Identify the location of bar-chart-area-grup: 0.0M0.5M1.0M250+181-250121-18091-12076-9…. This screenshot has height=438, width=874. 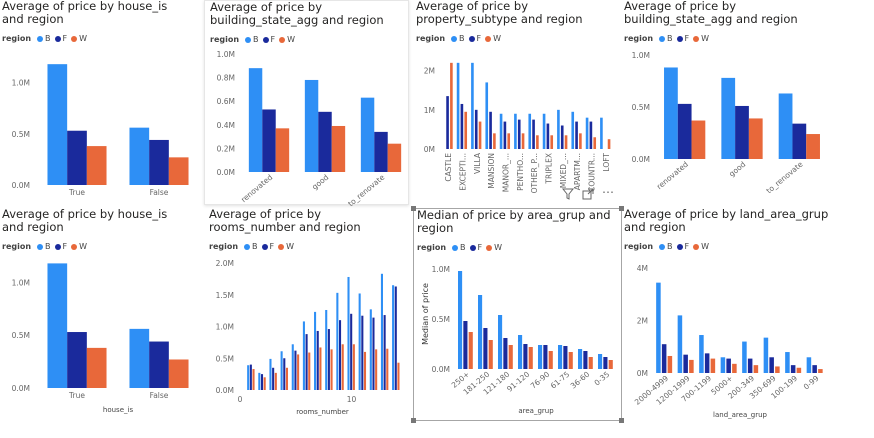
(518, 315).